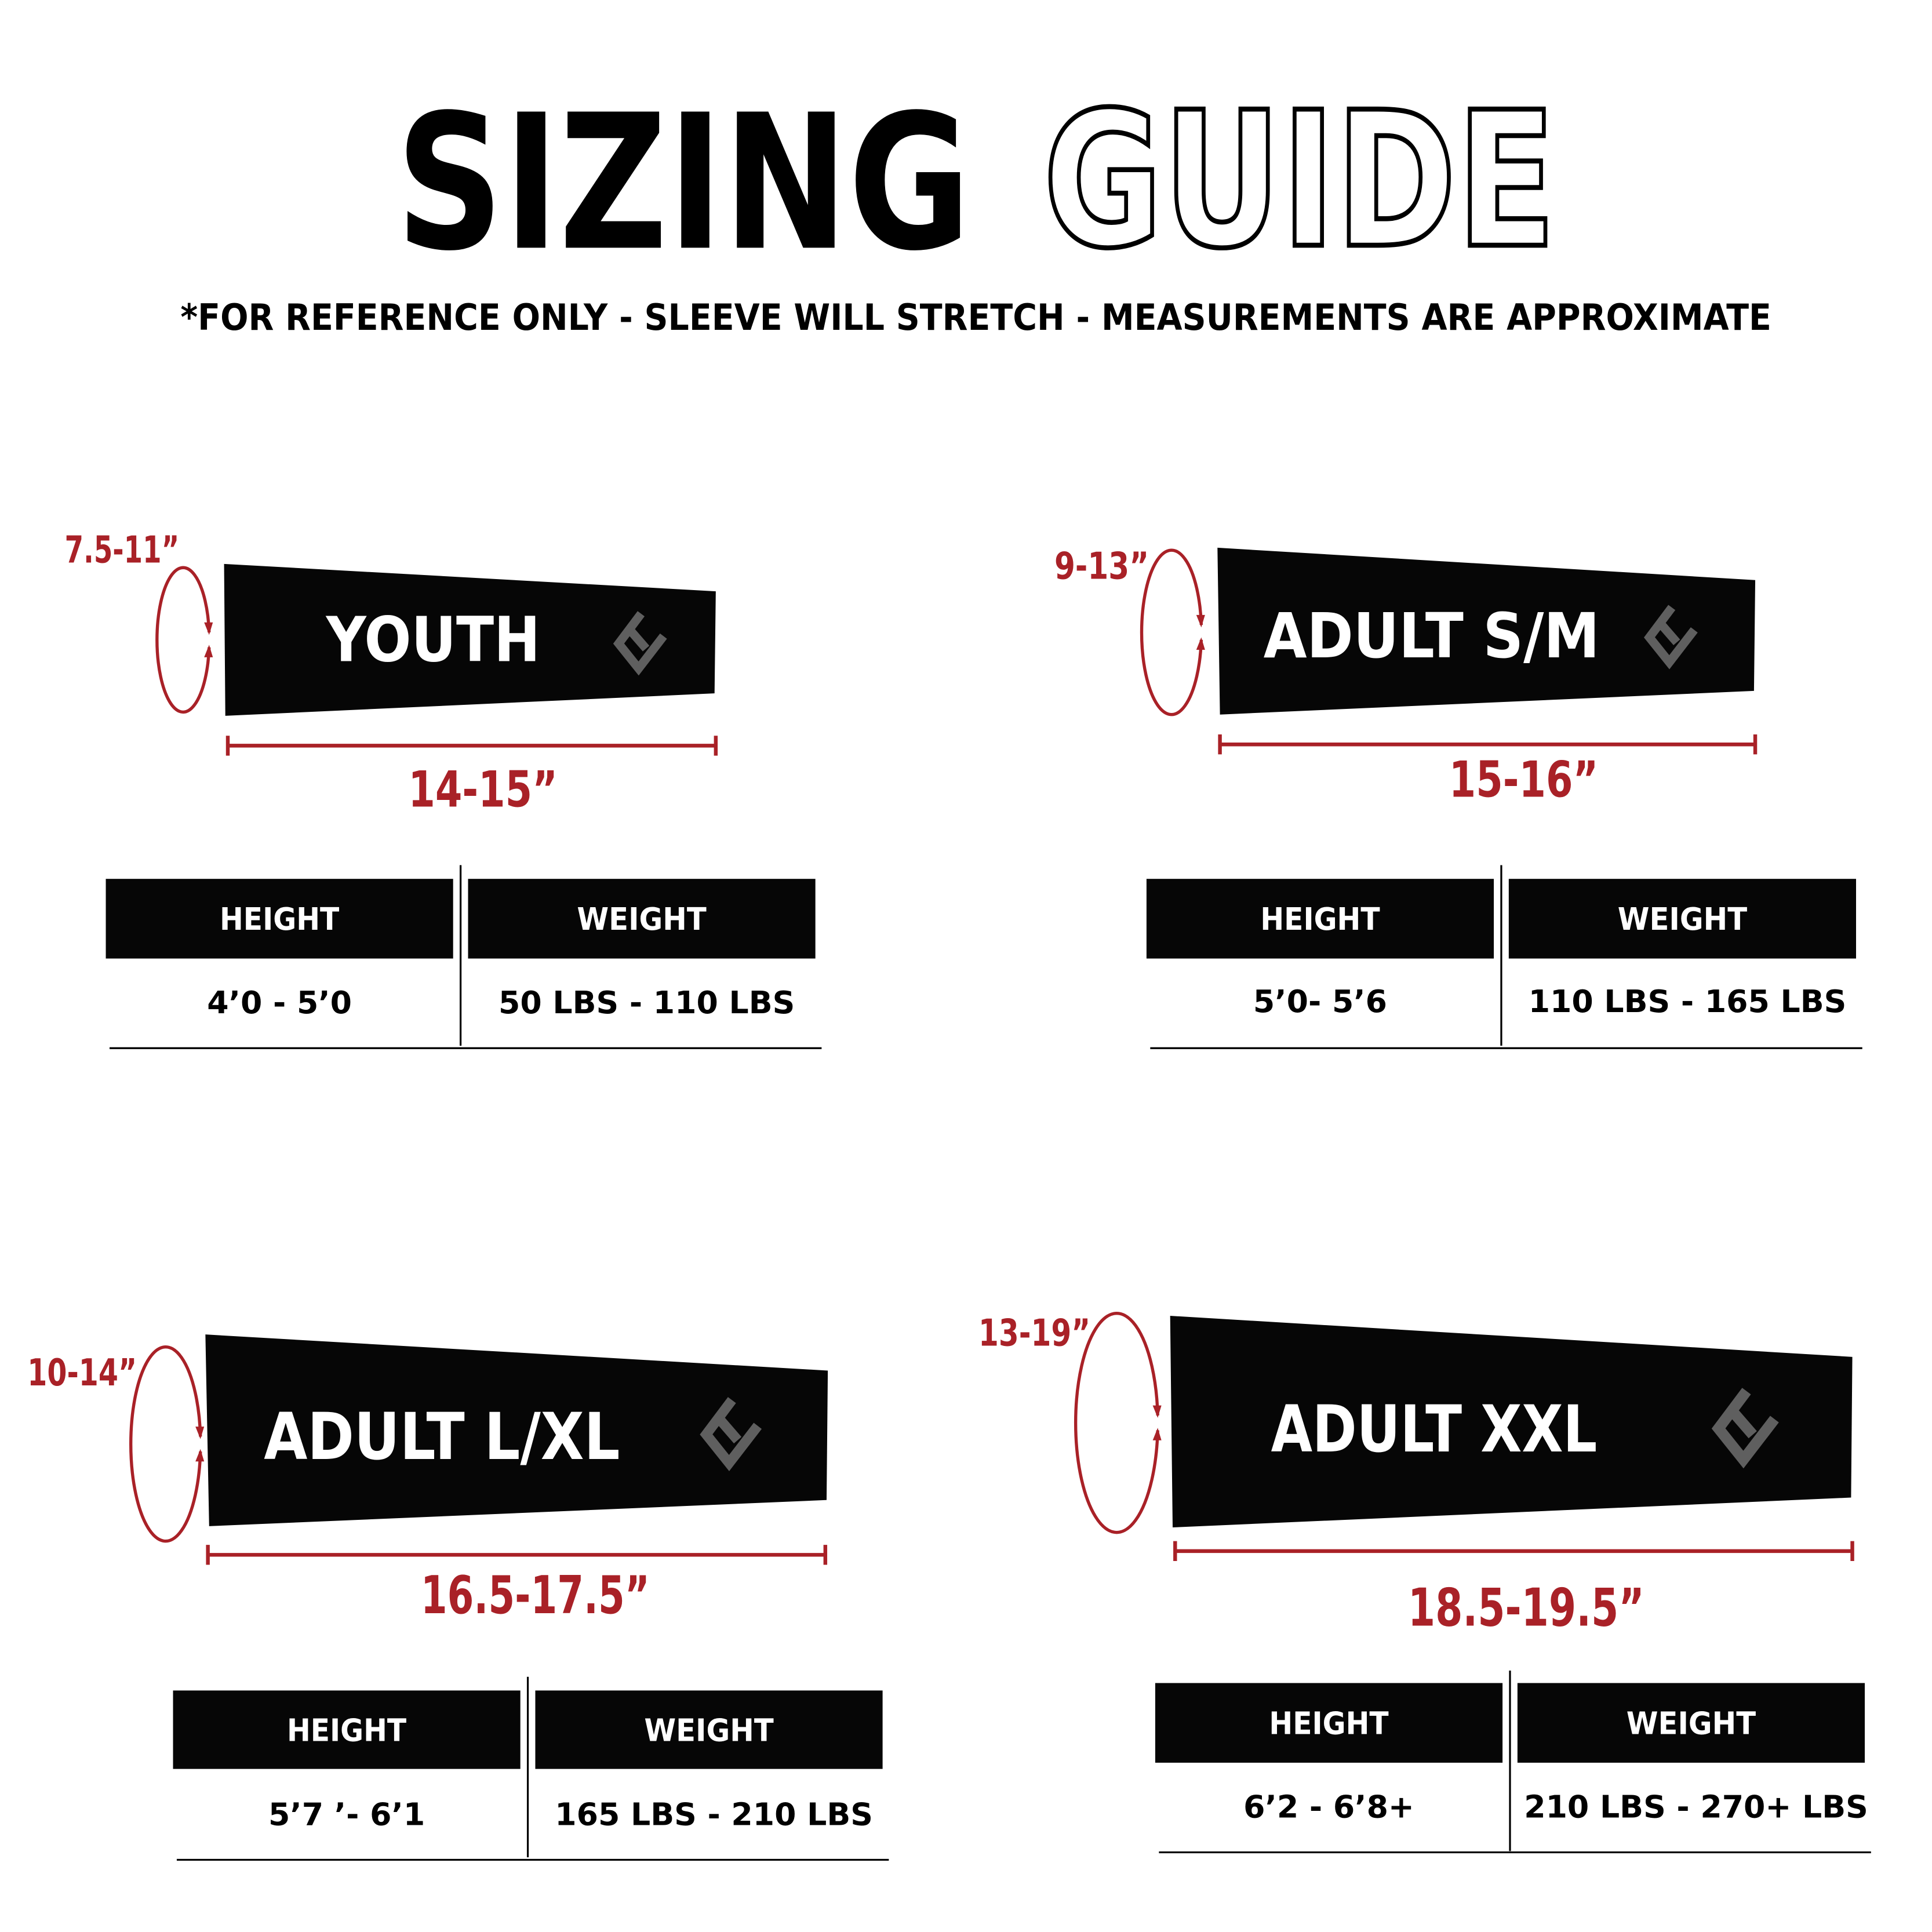 Image resolution: width=1932 pixels, height=1932 pixels. I want to click on length-label: 14-15”, so click(483, 790).